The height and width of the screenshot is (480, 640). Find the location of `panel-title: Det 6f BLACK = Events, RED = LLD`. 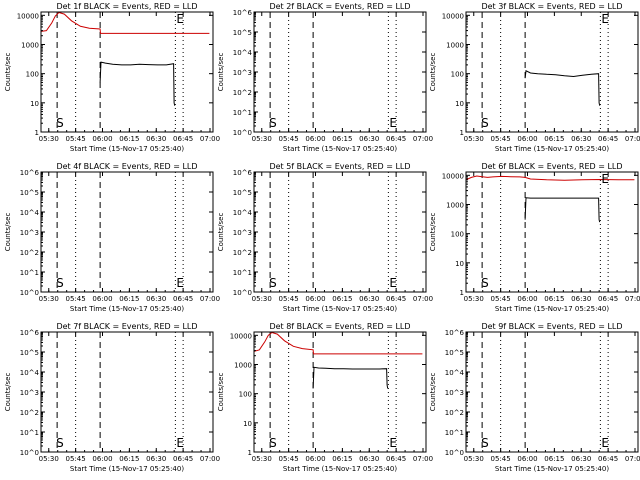

panel-title: Det 6f BLACK = Events, RED = LLD is located at coordinates (551, 166).